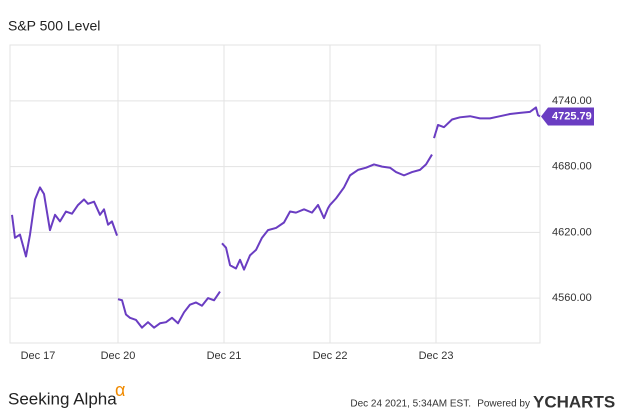 This screenshot has height=417, width=635. I want to click on x-tick-label: Dec 20, so click(118, 356).